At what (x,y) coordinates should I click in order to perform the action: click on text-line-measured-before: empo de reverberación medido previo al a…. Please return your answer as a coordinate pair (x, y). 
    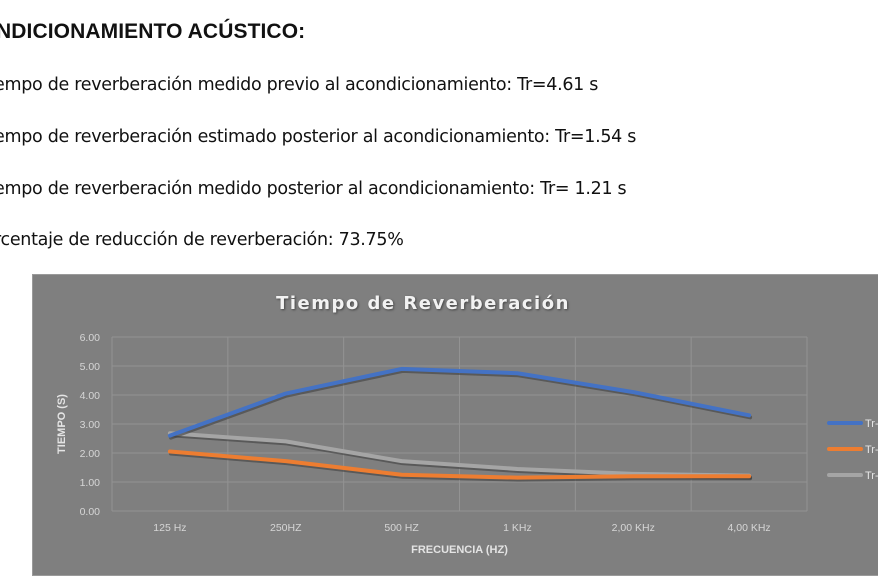
    Looking at the image, I should click on (299, 85).